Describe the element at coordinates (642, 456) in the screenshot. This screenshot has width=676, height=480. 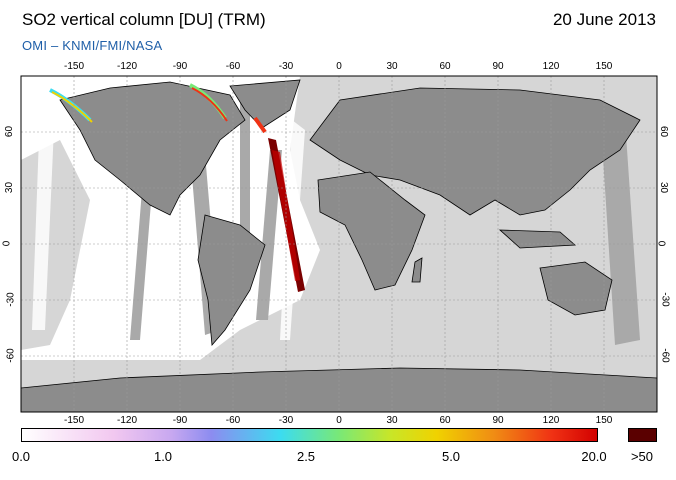
I see `colorbar-label: >50` at that location.